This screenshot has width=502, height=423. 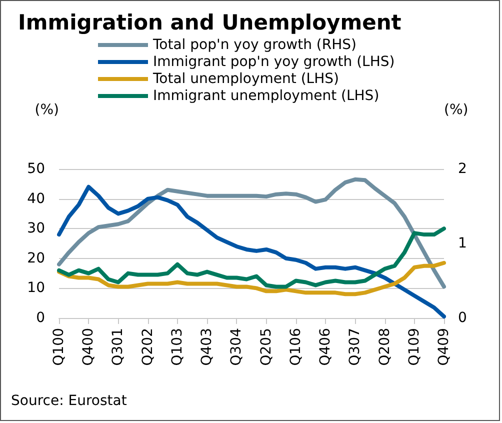 I want to click on legend-label: Immigrant unemployment (LHS), so click(x=266, y=96).